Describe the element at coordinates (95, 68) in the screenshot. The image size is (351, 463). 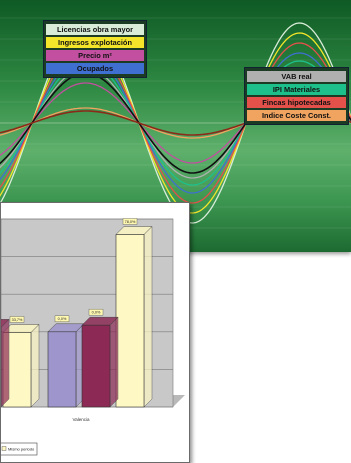
I see `legend-ocupados: Ocupados` at that location.